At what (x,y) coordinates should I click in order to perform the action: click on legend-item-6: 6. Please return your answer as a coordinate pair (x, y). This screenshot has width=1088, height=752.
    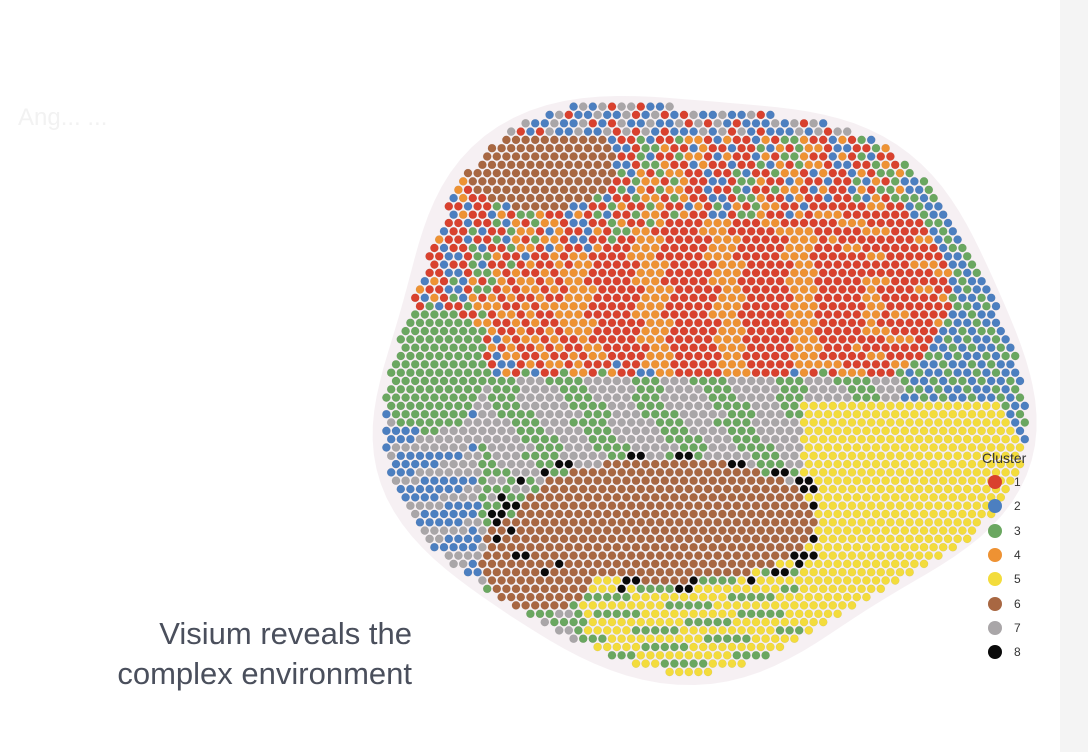
    Looking at the image, I should click on (1018, 603).